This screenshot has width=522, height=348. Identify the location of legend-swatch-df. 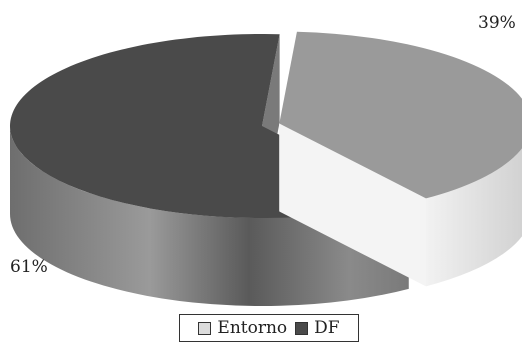
(302, 328).